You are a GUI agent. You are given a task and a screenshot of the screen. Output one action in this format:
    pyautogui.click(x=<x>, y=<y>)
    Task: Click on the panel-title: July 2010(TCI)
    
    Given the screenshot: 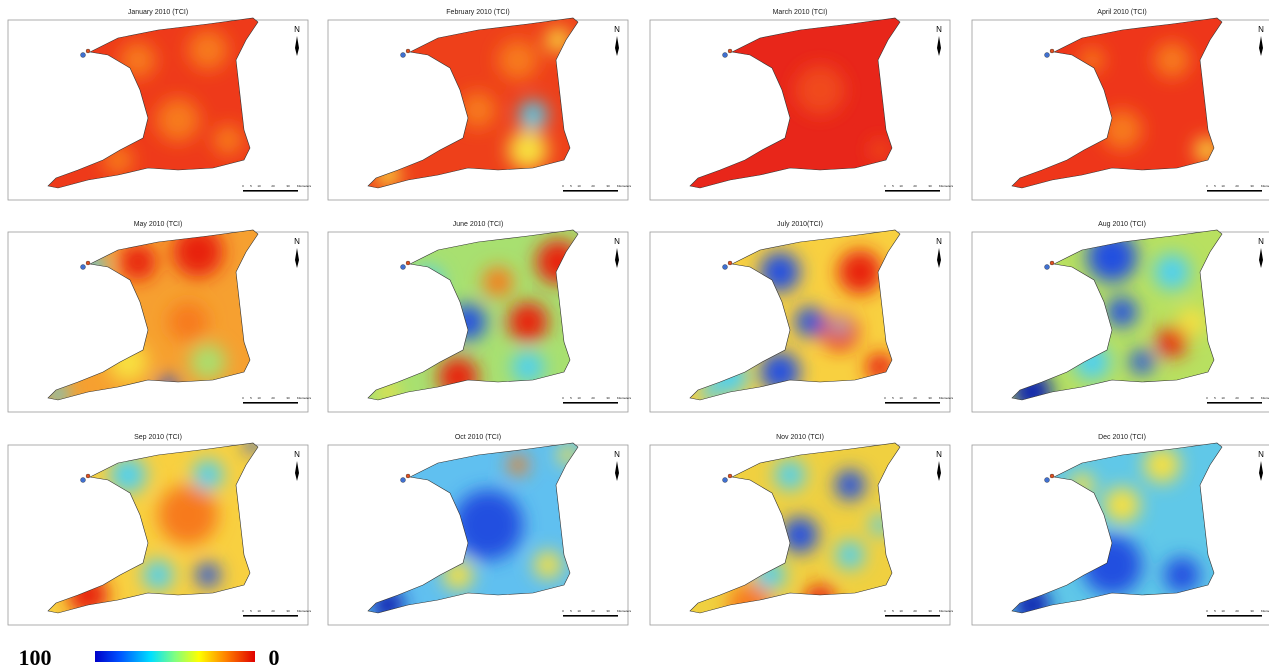 What is the action you would take?
    pyautogui.click(x=800, y=224)
    